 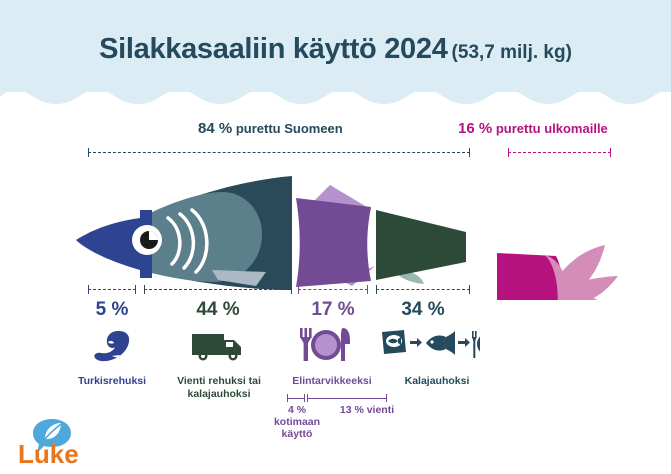 I want to click on pectoral-fin, so click(x=239, y=278).